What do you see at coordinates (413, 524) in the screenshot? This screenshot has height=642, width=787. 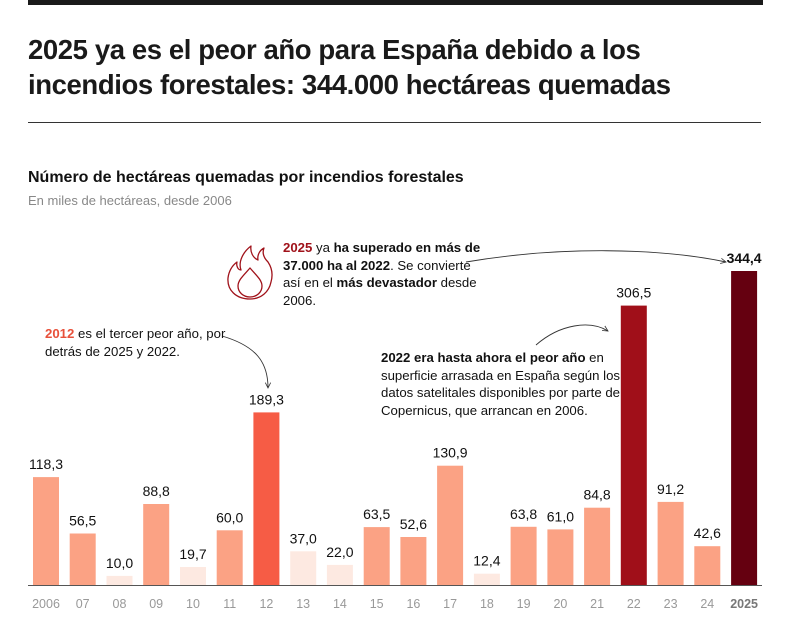 I see `value-label: 52,6` at bounding box center [413, 524].